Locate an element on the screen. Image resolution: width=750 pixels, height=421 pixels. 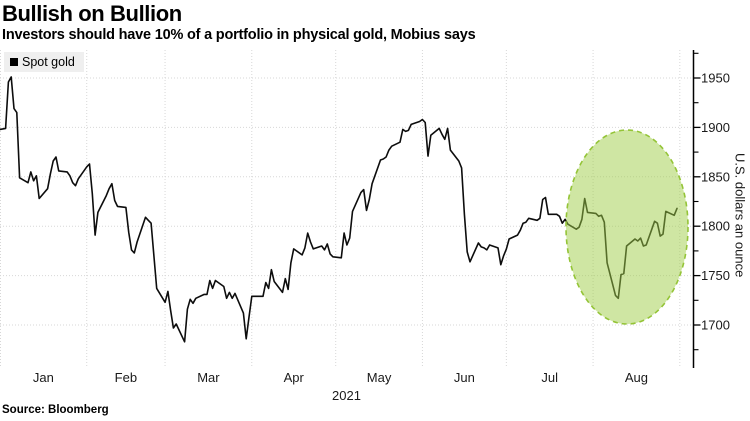
y-axis-title: U.S. dollars an ounce is located at coordinates (740, 215).